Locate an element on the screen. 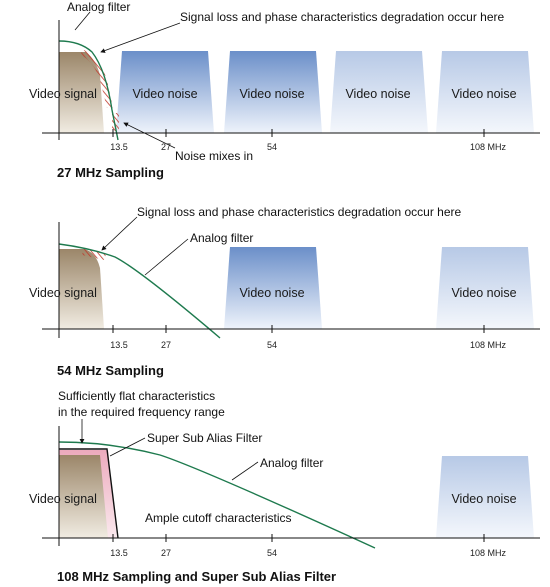 The image size is (550, 587). video-noise-label-3: Video noise is located at coordinates (377, 94).